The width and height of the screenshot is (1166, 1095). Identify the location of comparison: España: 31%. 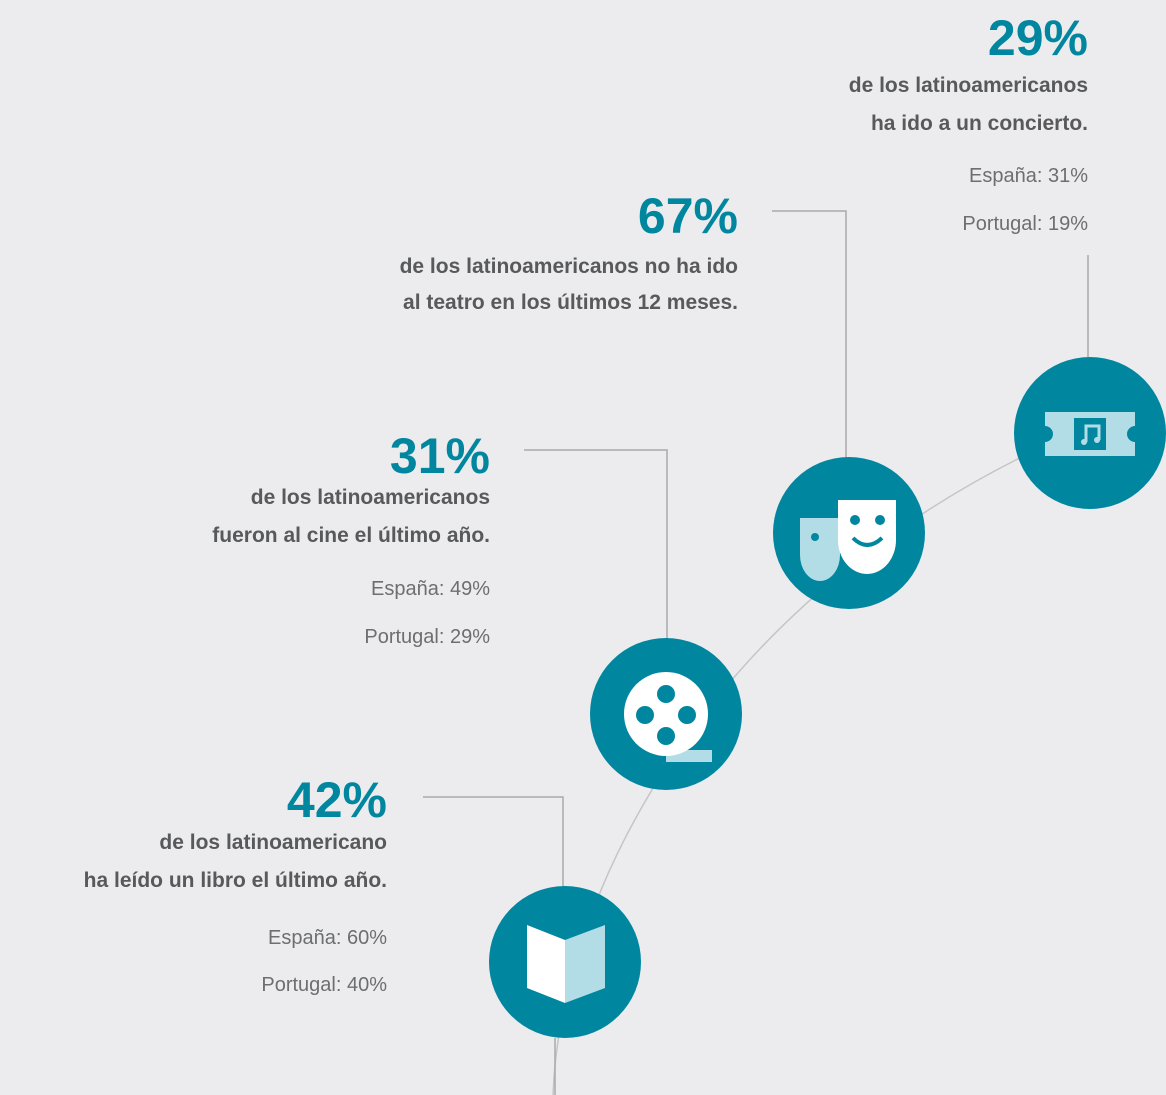
(1028, 176).